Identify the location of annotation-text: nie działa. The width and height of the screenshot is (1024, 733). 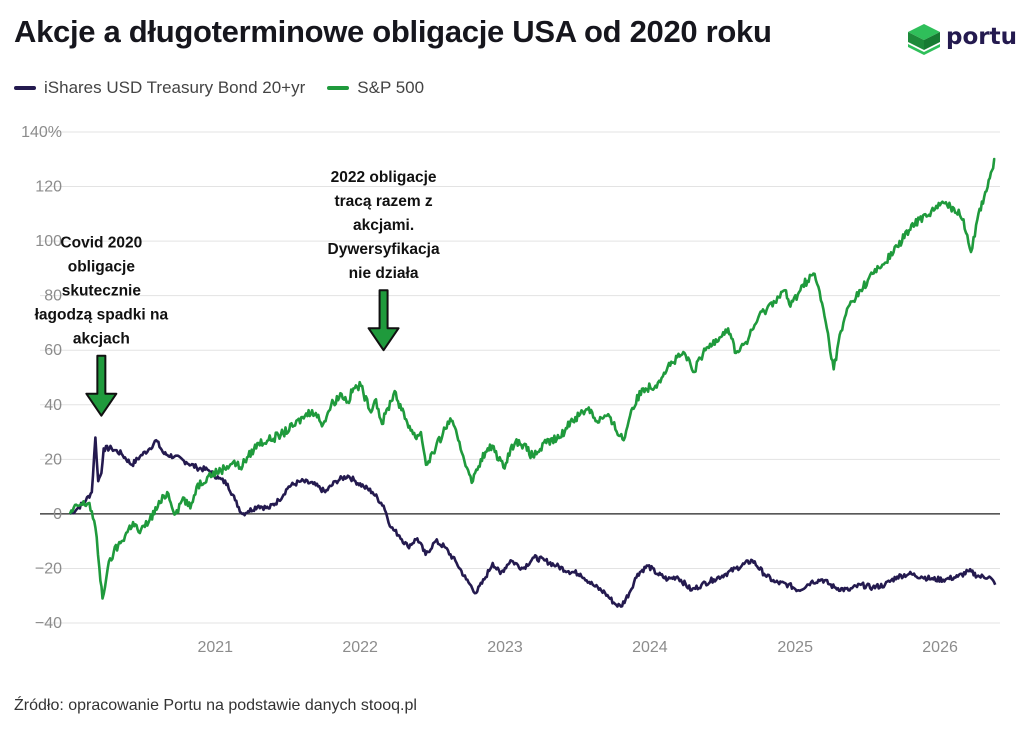
(384, 273).